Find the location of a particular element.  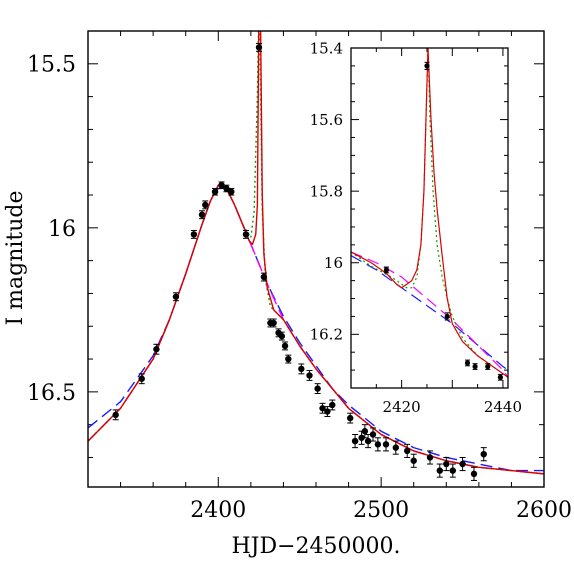

x-tick-label: 2420 is located at coordinates (402, 407).